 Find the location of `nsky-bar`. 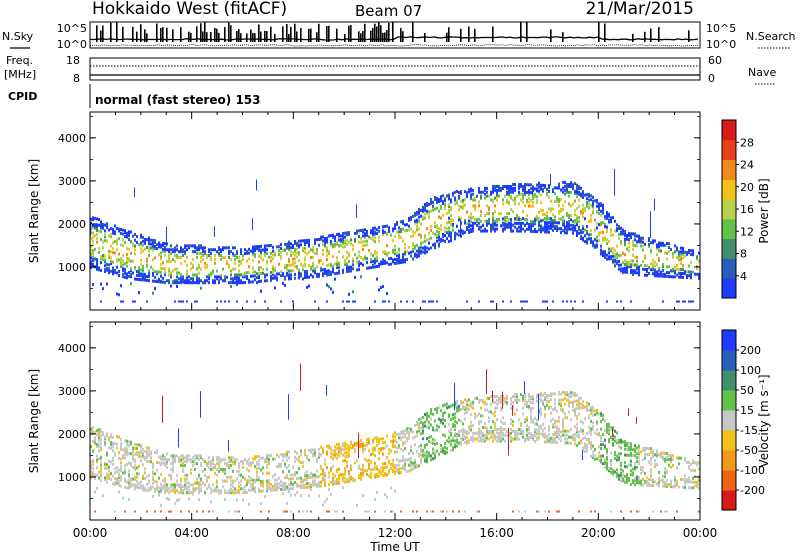

nsky-bar is located at coordinates (247, 37).